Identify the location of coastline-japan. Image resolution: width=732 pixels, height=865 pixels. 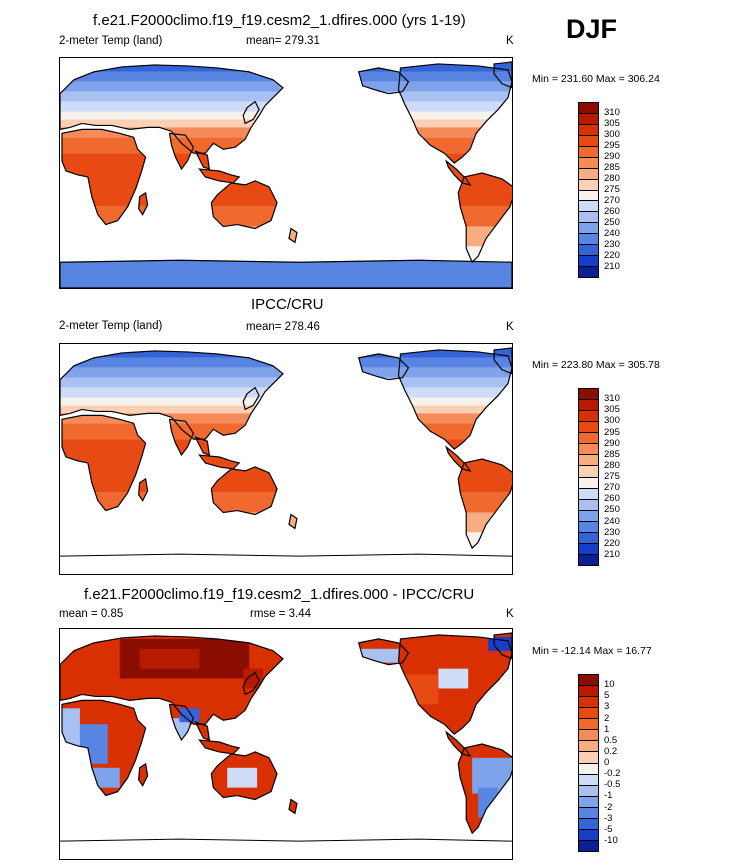
(251, 683).